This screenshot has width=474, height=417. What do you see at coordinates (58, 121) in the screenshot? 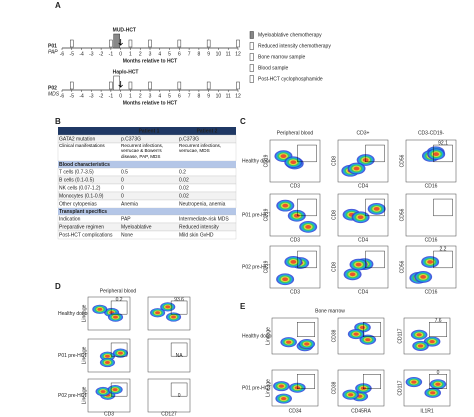
I see `panel-label: B` at bounding box center [58, 121].